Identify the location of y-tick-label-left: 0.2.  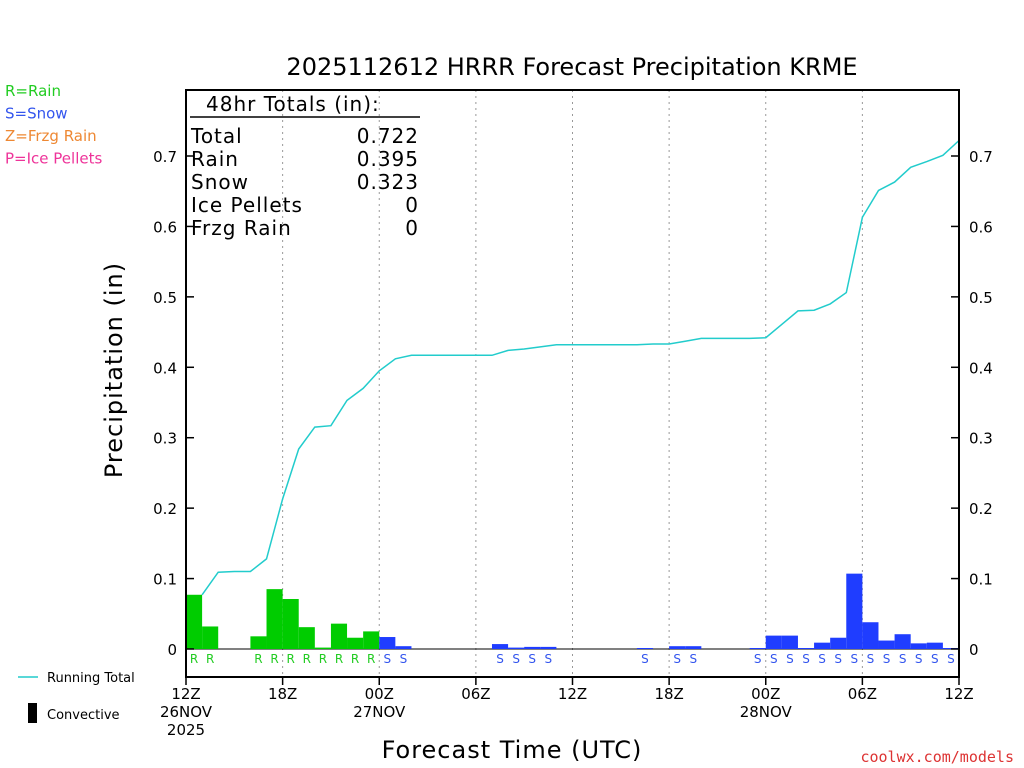
(165, 509).